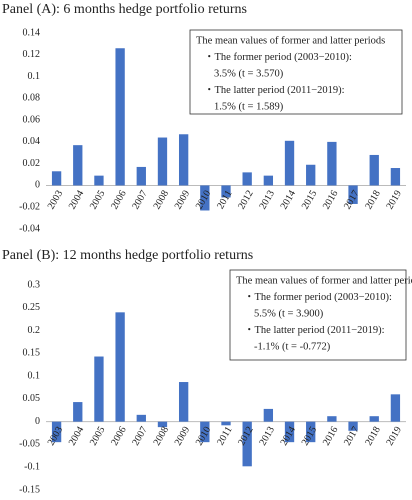 Image resolution: width=412 pixels, height=500 pixels. I want to click on annotation-line: -1.1% (t = -0.772), so click(292, 346).